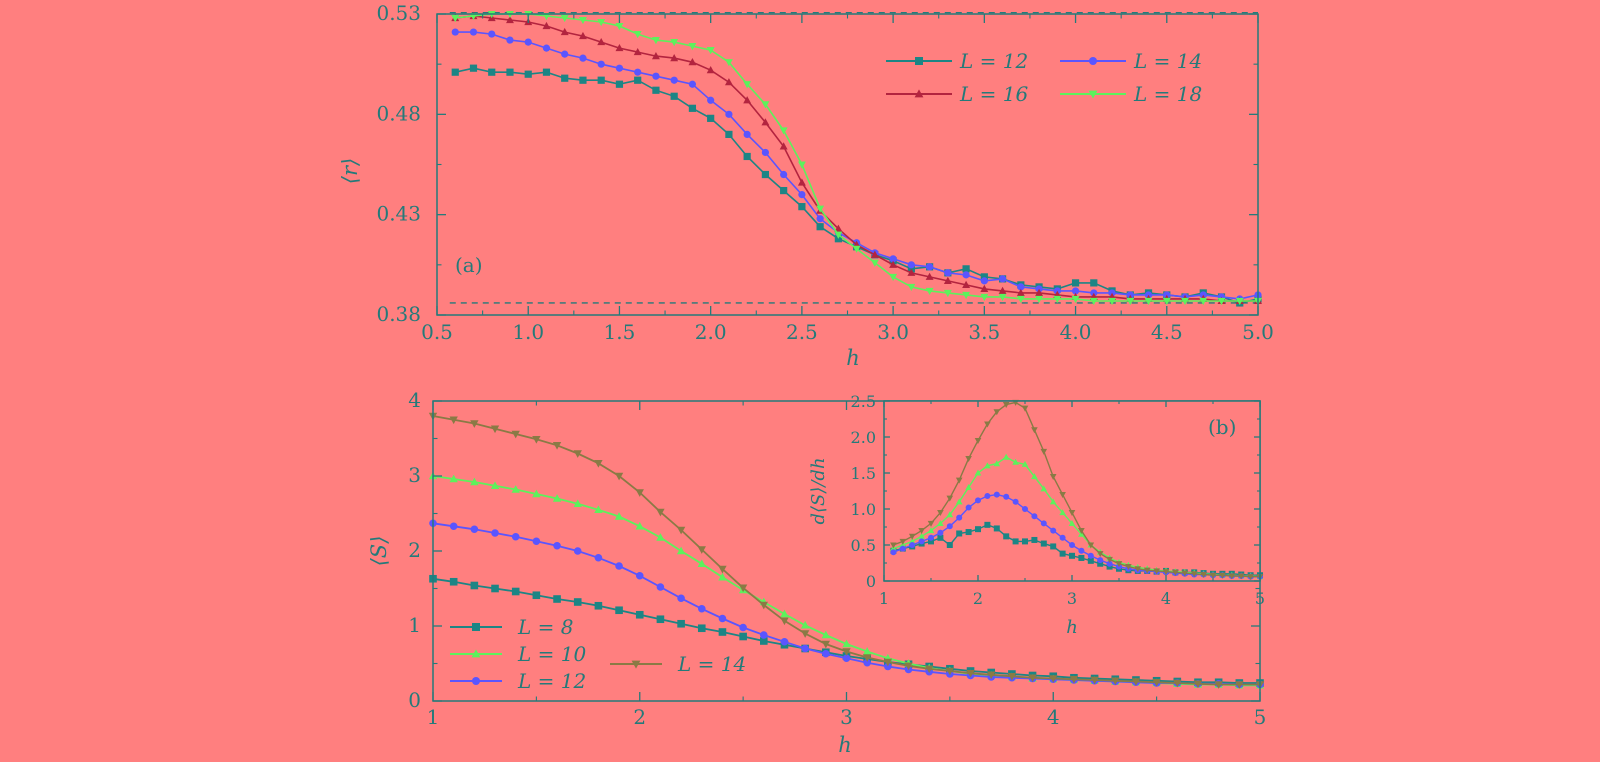  What do you see at coordinates (845, 745) in the screenshot?
I see `panel-b-x-label: h` at bounding box center [845, 745].